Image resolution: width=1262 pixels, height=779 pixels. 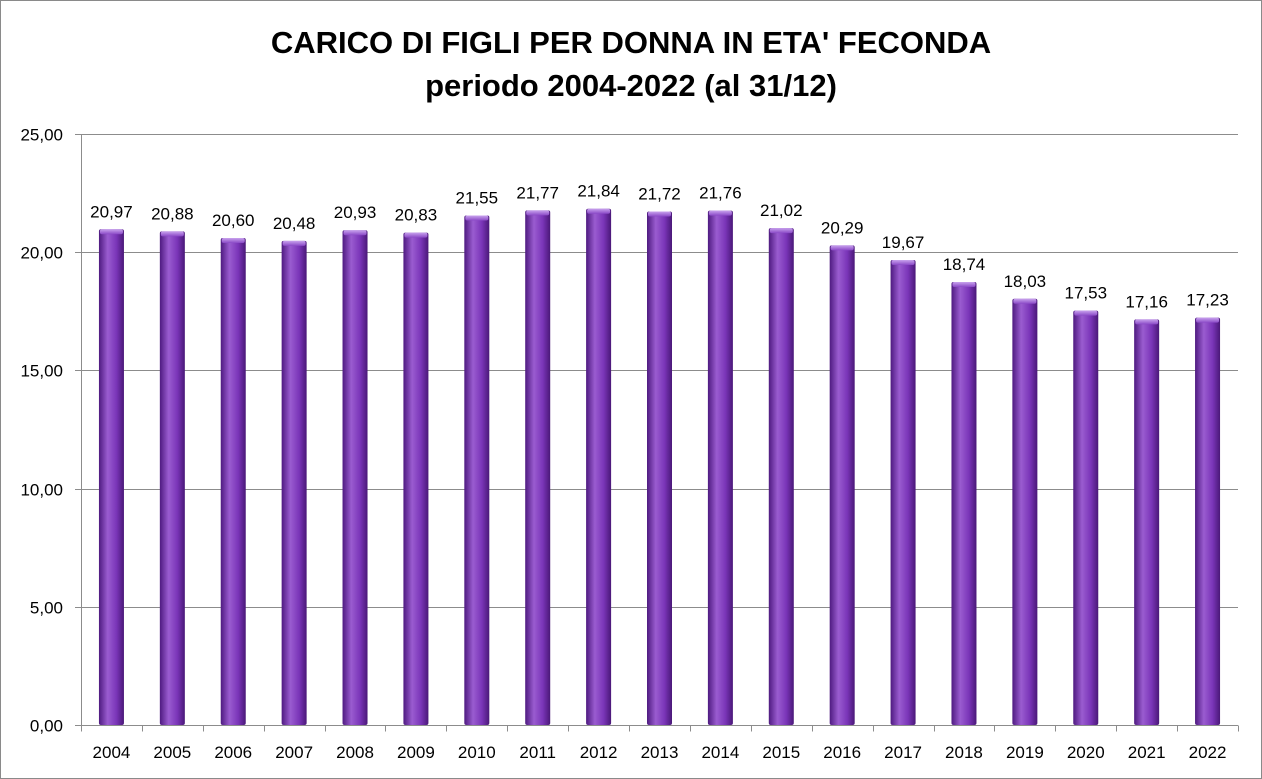 I want to click on data-label-2015: 21,02, so click(x=781, y=210).